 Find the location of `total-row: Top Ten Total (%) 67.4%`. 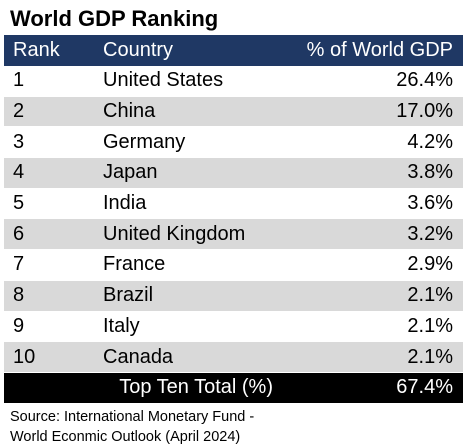

total-row: Top Ten Total (%) 67.4% is located at coordinates (233, 387).